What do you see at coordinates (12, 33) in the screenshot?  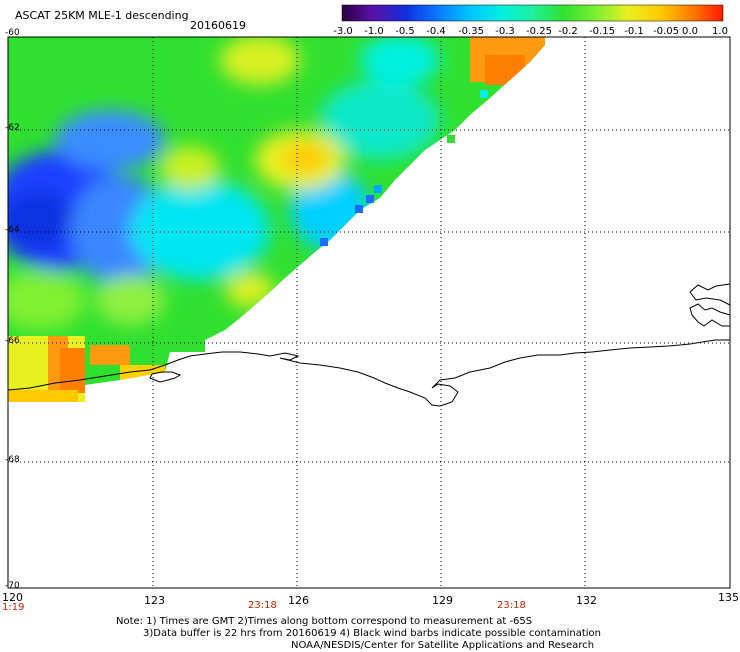 I see `lat-label: -60` at bounding box center [12, 33].